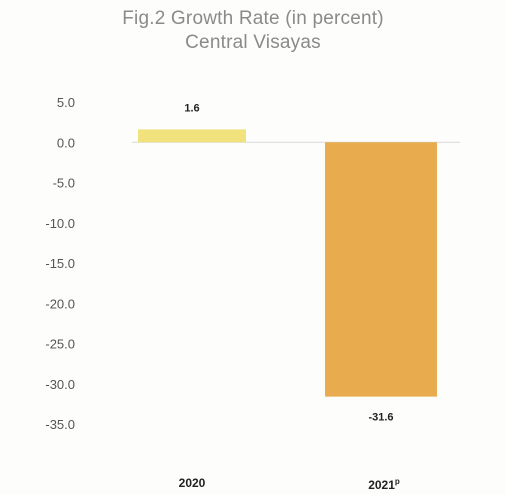 The image size is (506, 494). What do you see at coordinates (66, 102) in the screenshot?
I see `y-tick-label: 5.0` at bounding box center [66, 102].